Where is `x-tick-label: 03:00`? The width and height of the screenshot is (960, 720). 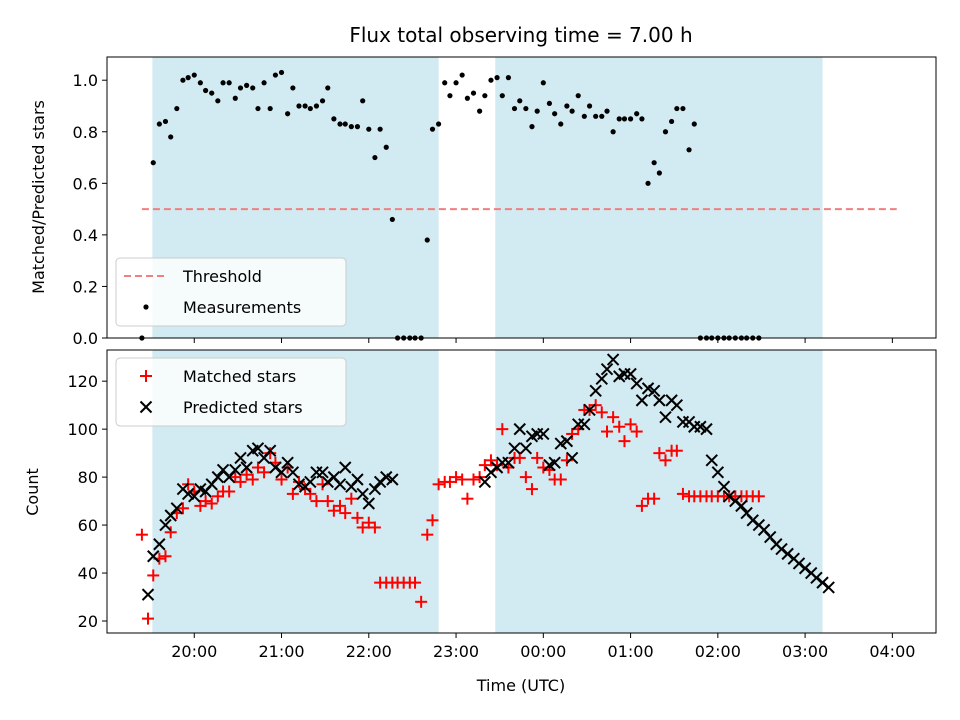
x-tick-label: 03:00 is located at coordinates (805, 651).